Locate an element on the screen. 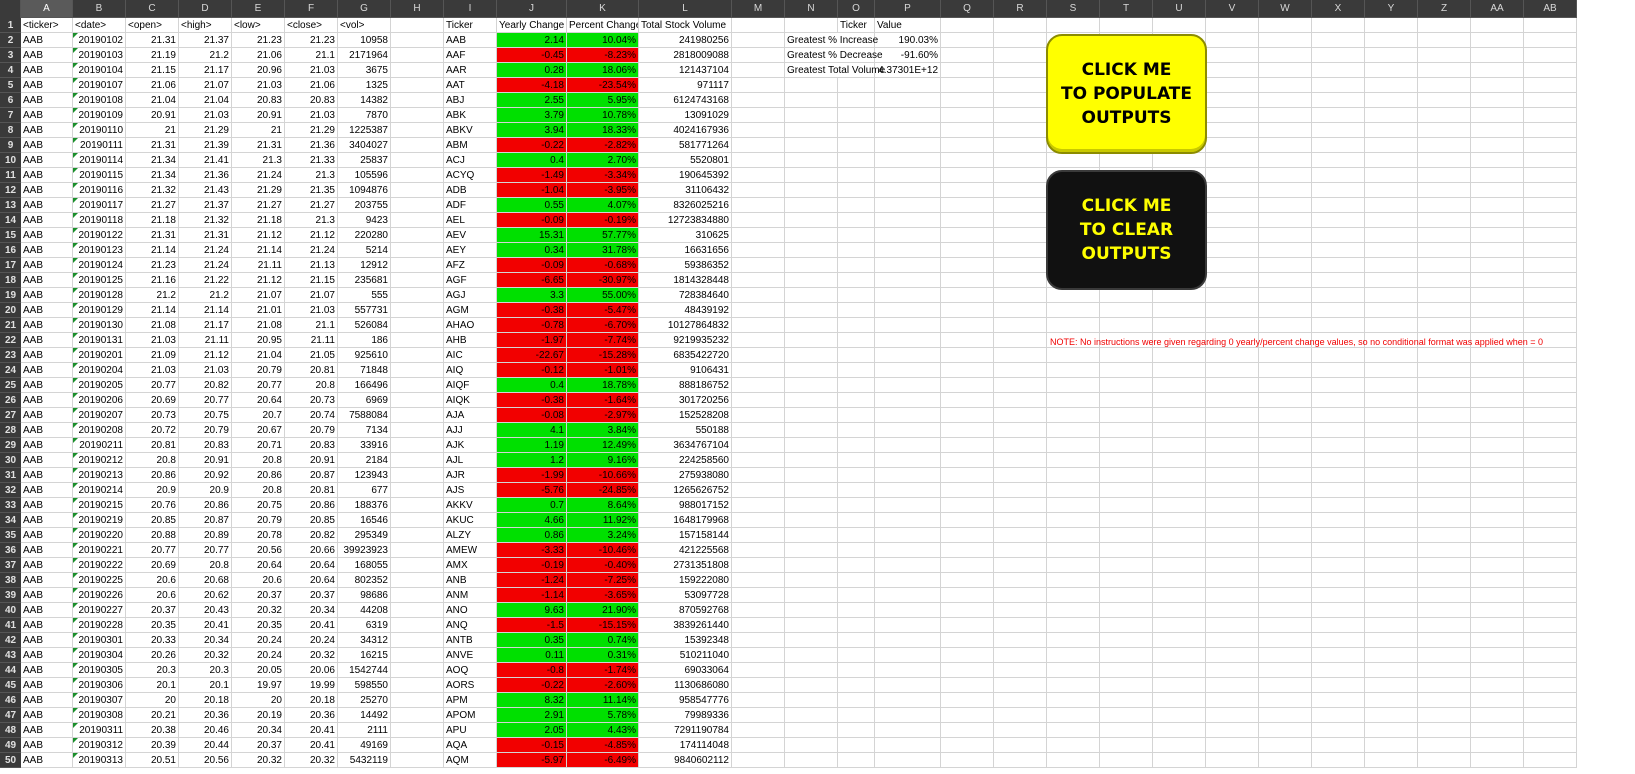  yearly-change-cell: 3.79 is located at coordinates (532, 115).